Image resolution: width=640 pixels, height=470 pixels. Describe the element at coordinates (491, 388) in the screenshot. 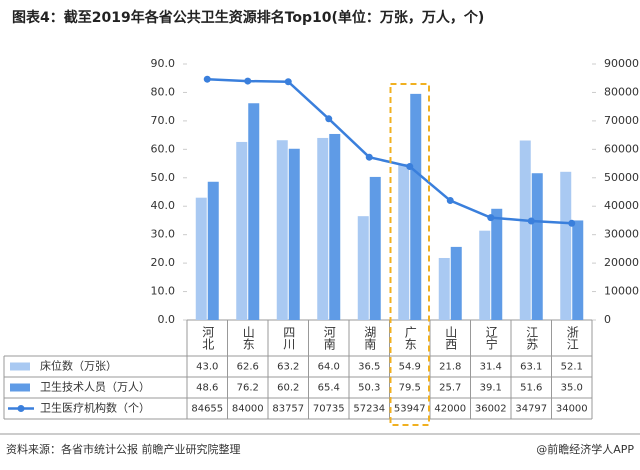

I see `table-cell: 39.1` at that location.